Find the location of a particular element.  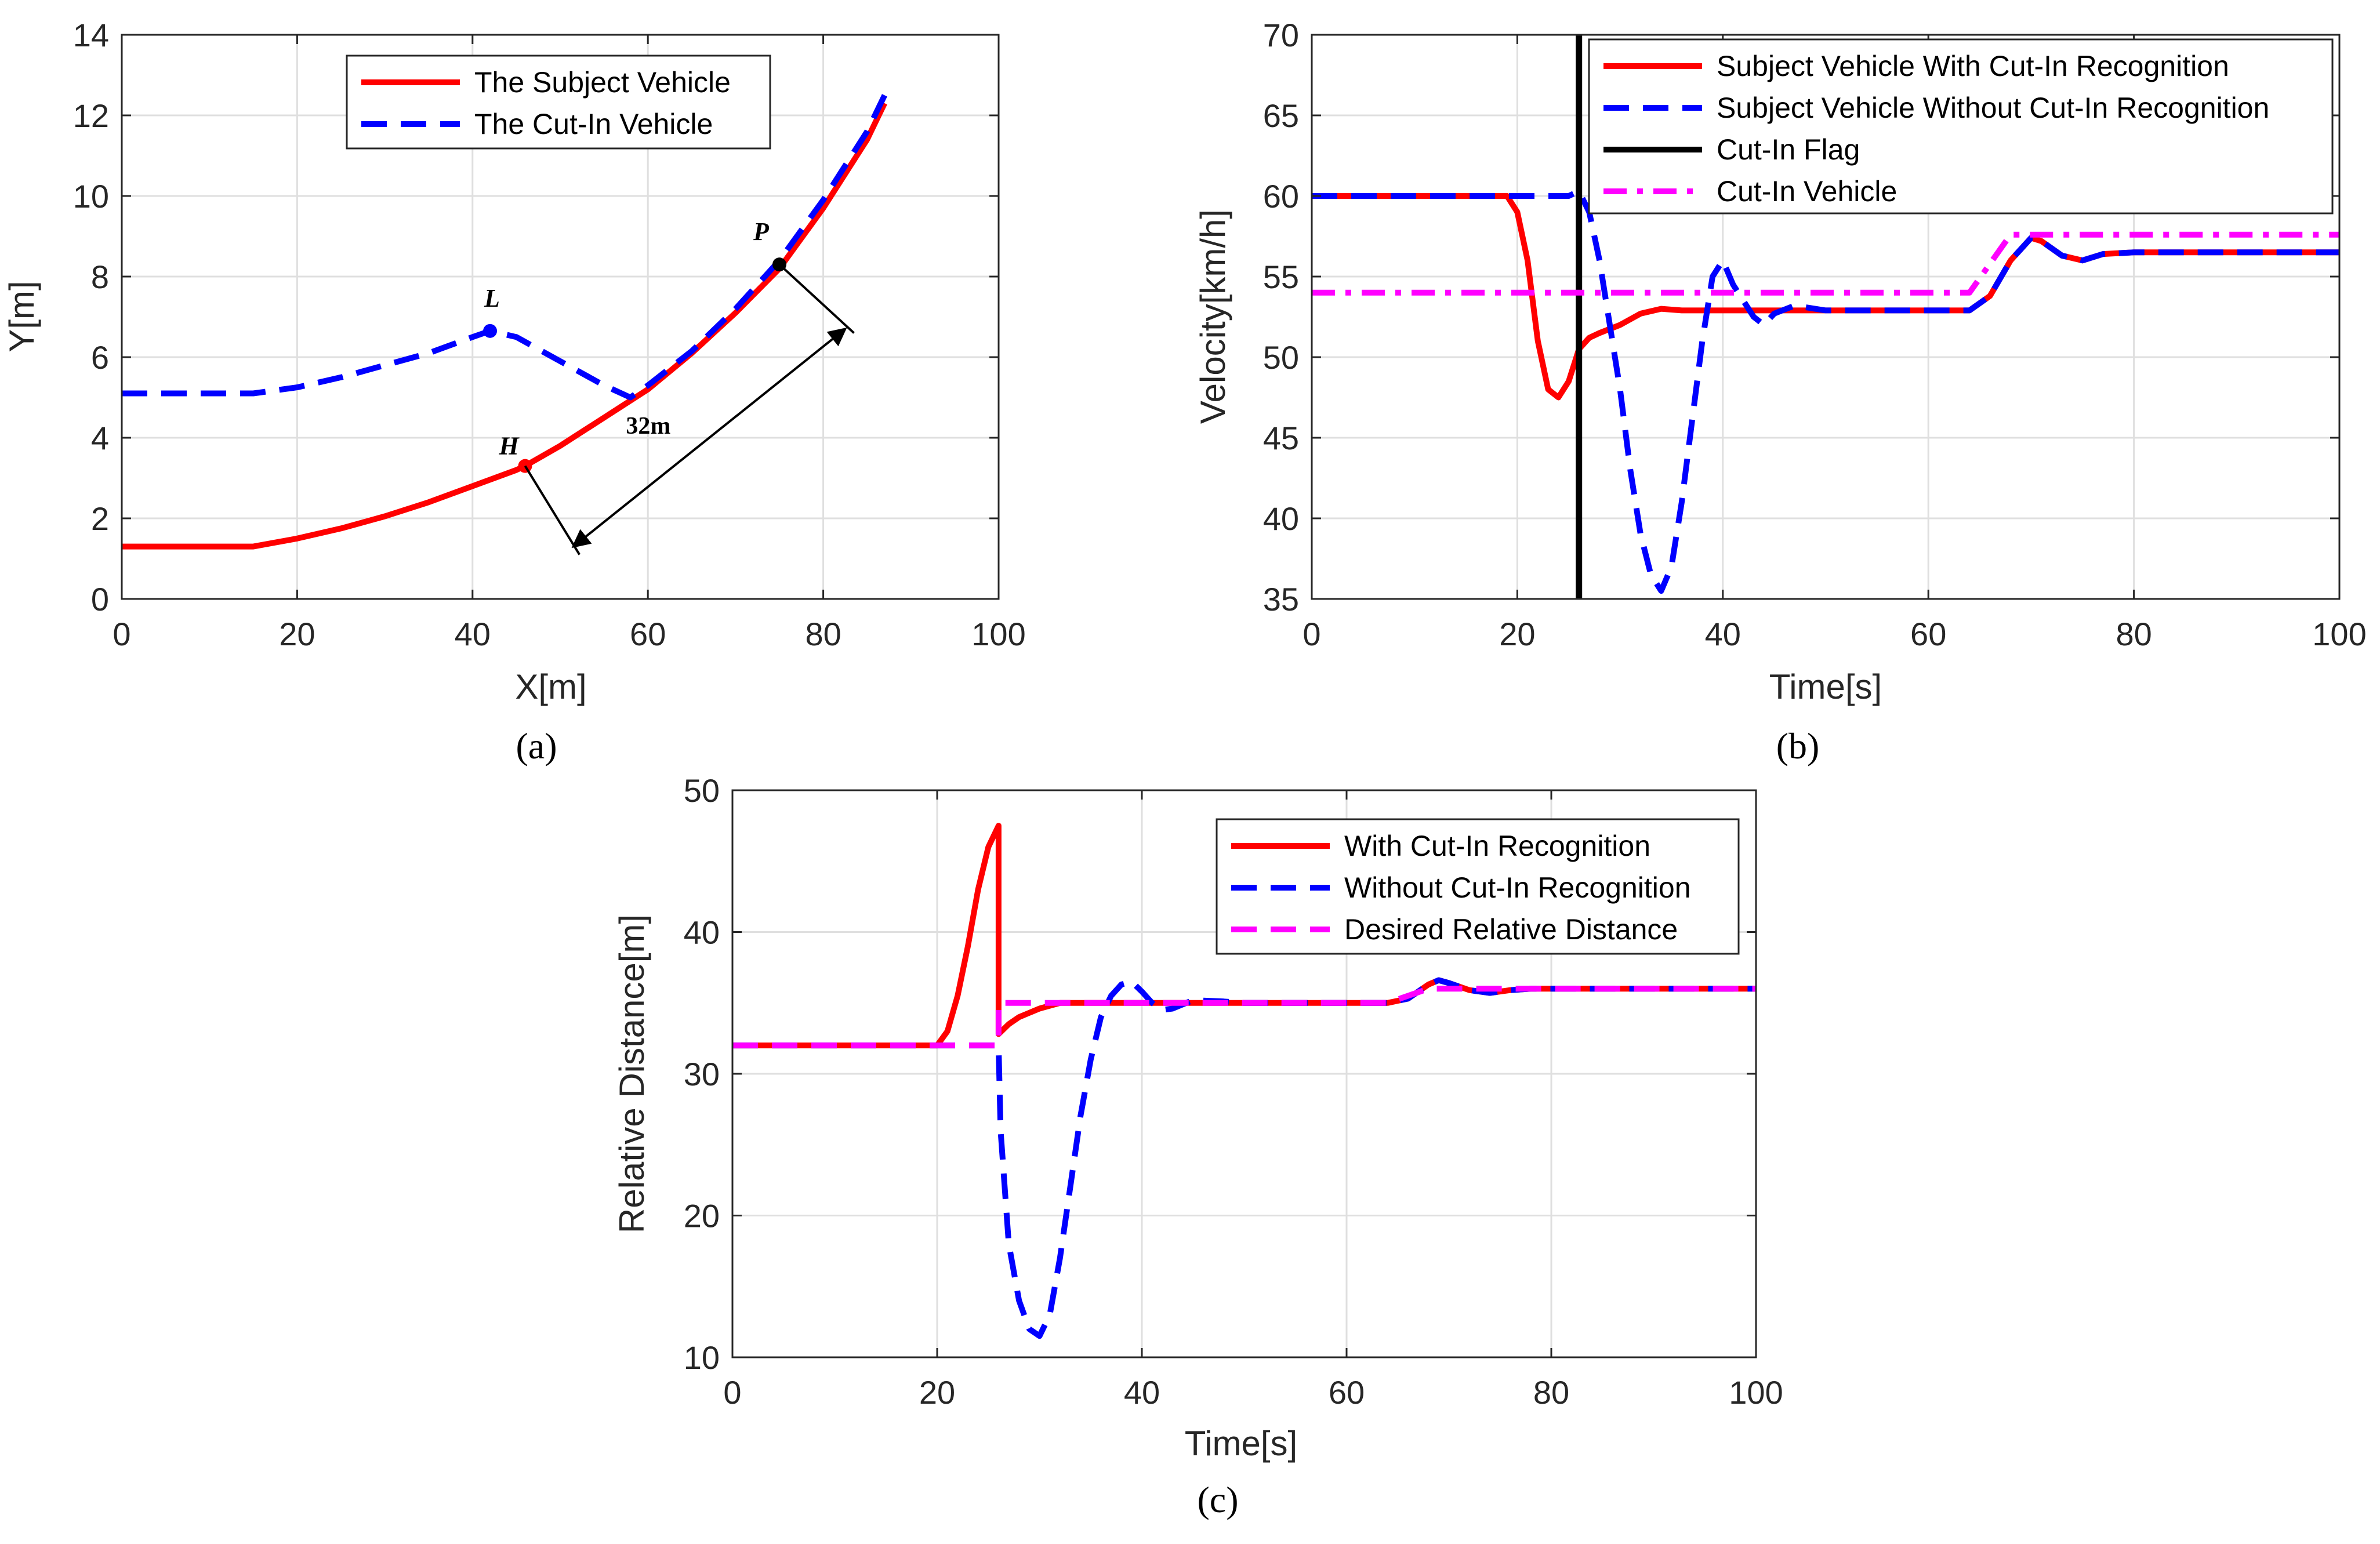

y-tick-label: 0 is located at coordinates (100, 599).